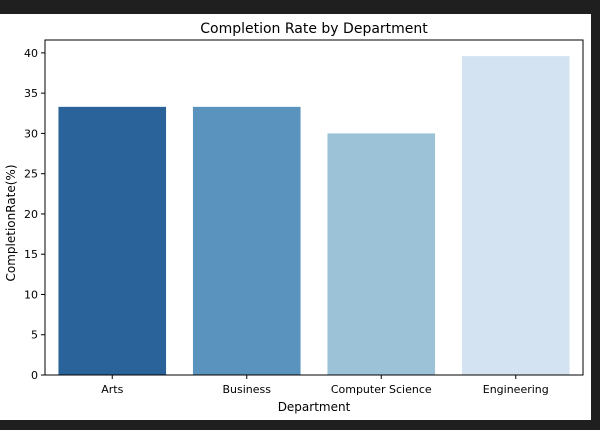 The height and width of the screenshot is (430, 600). Describe the element at coordinates (11, 222) in the screenshot. I see `y-axis-label: CompletionRate(%)` at that location.